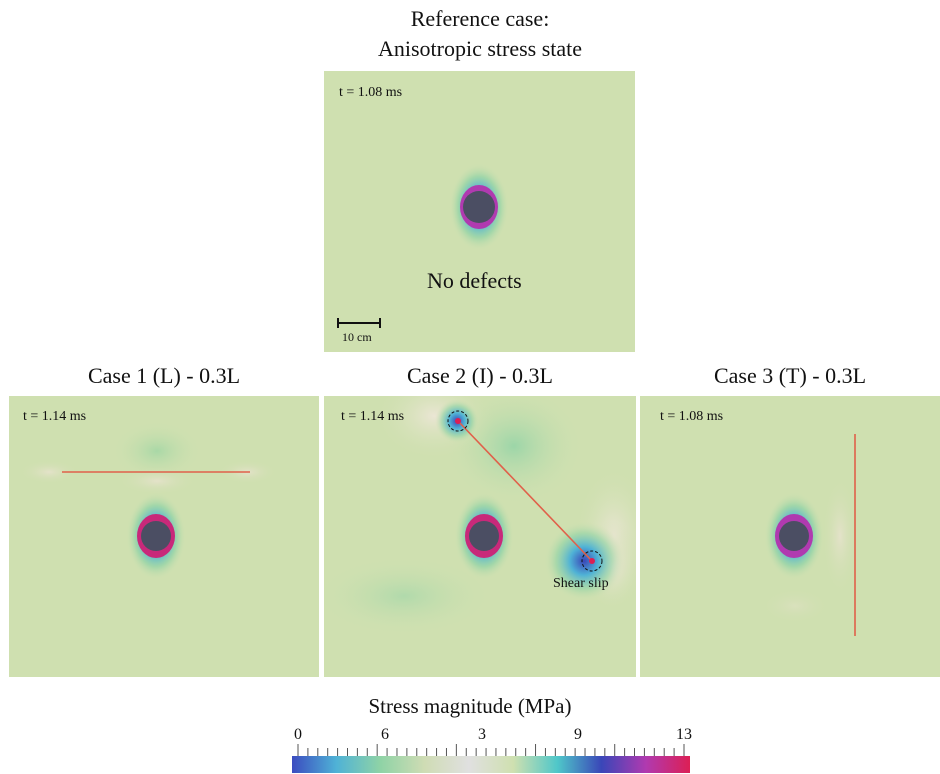  I want to click on case3-time-label: t = 1.08 ms, so click(692, 416).